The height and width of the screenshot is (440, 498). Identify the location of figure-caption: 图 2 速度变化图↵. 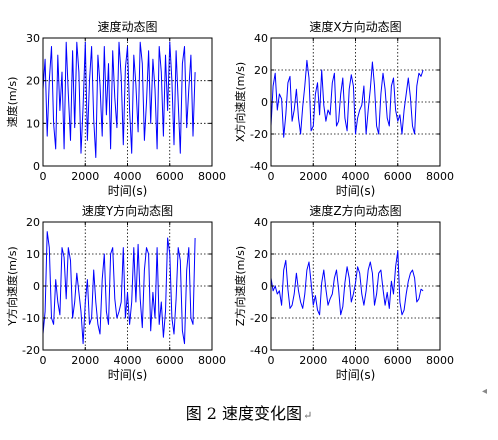
(249, 412).